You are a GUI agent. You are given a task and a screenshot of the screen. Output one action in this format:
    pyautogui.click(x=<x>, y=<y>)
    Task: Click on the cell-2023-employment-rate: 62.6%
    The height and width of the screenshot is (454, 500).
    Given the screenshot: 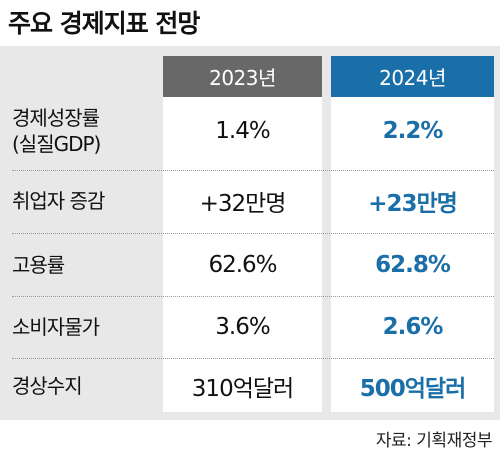 What is the action you would take?
    pyautogui.click(x=242, y=265)
    